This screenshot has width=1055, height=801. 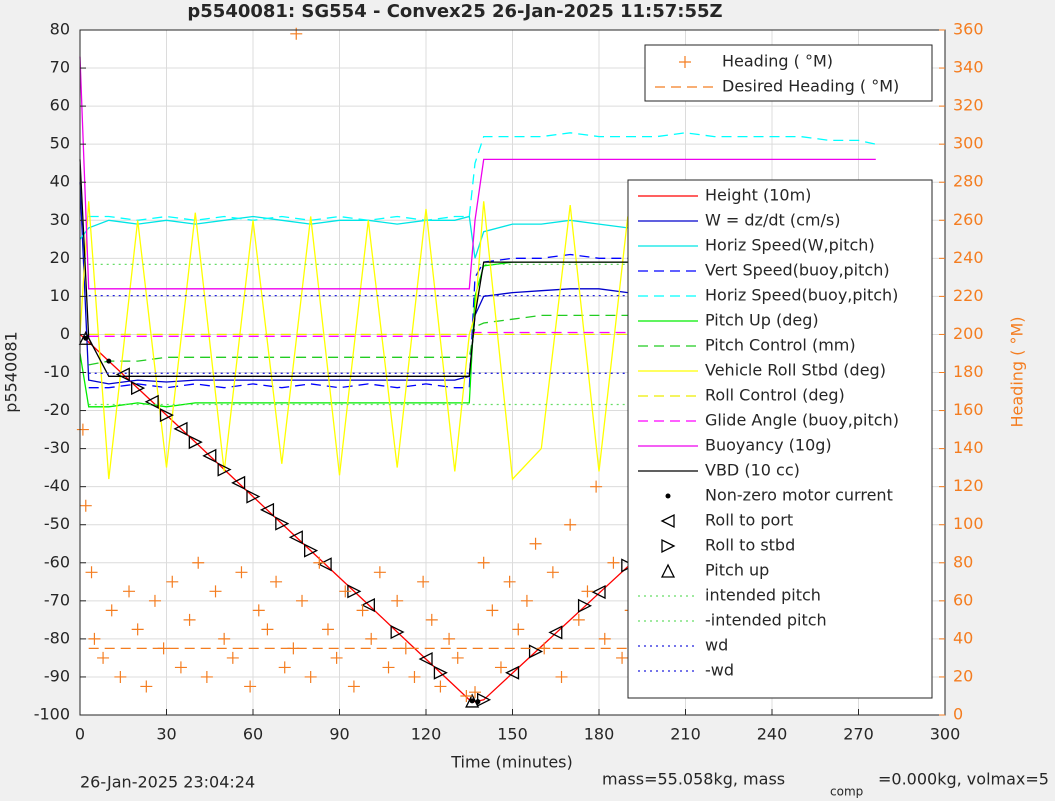 I want to click on x-tick-label: 60, so click(x=253, y=734).